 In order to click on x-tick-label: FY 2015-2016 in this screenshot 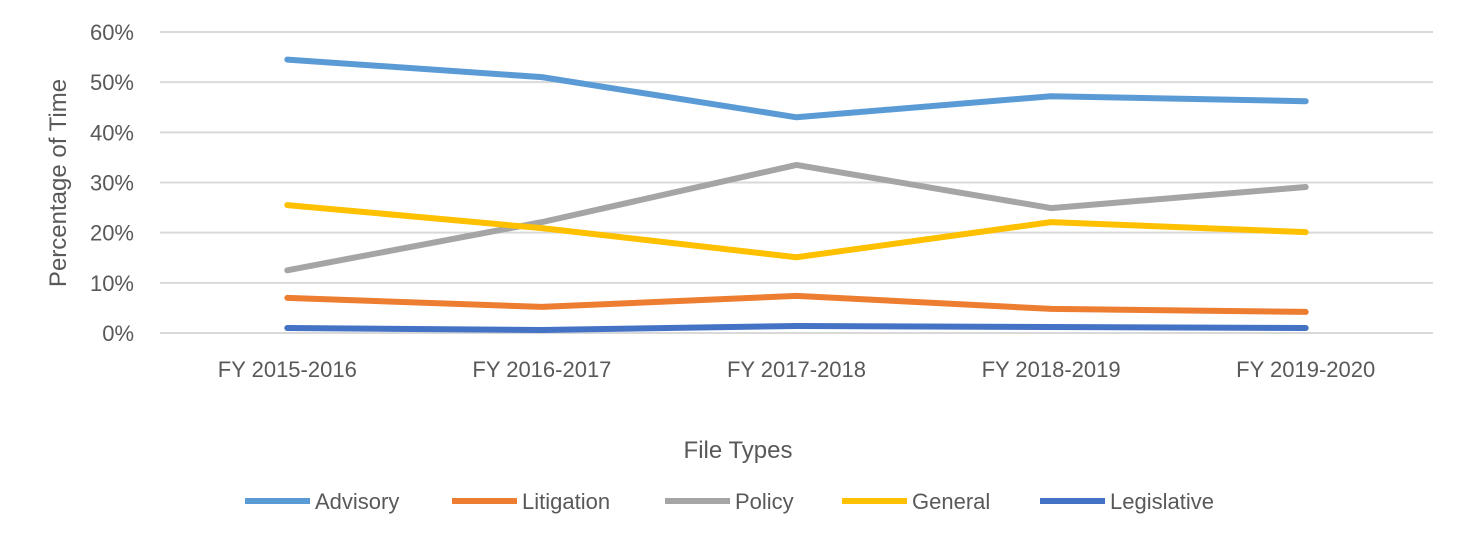, I will do `click(287, 369)`.